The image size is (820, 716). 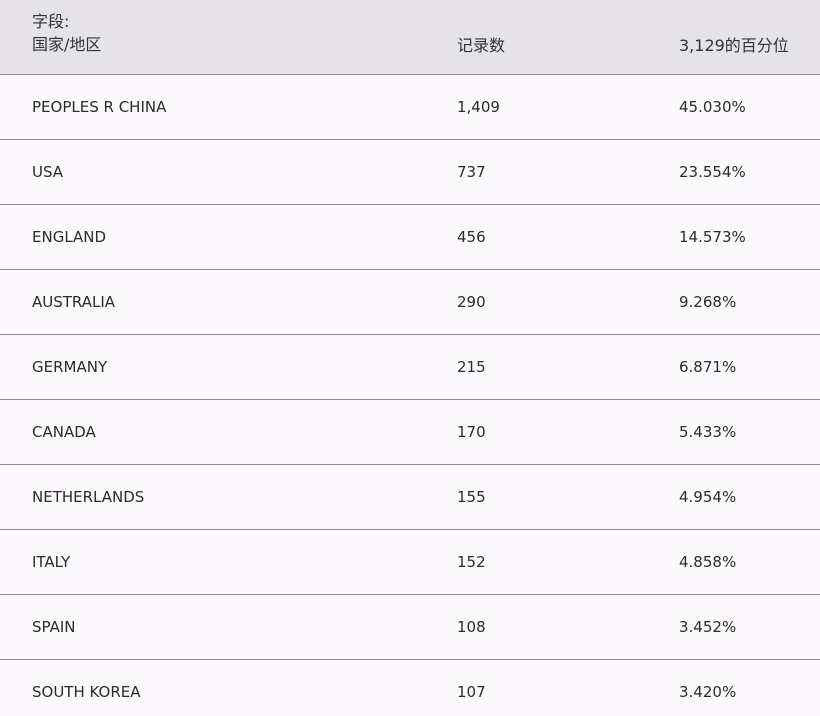 I want to click on table-row: NETHERLANDS 155 4.954%, so click(x=410, y=497).